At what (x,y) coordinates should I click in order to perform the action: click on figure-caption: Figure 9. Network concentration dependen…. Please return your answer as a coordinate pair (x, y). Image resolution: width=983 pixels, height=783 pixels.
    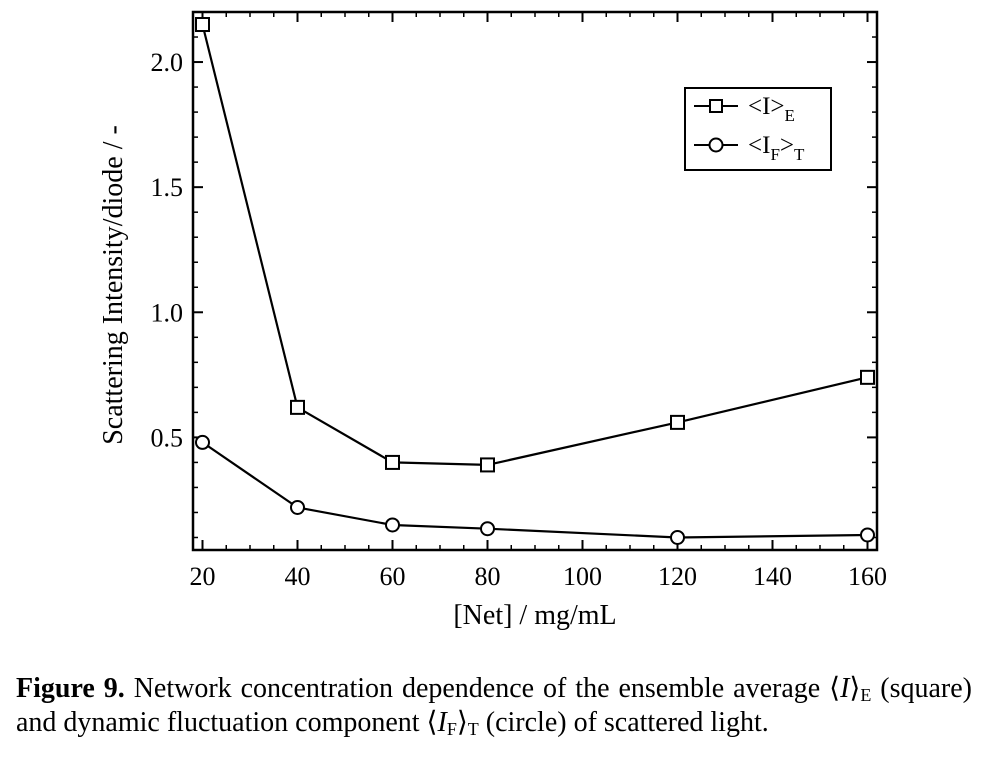
    Looking at the image, I should click on (494, 706).